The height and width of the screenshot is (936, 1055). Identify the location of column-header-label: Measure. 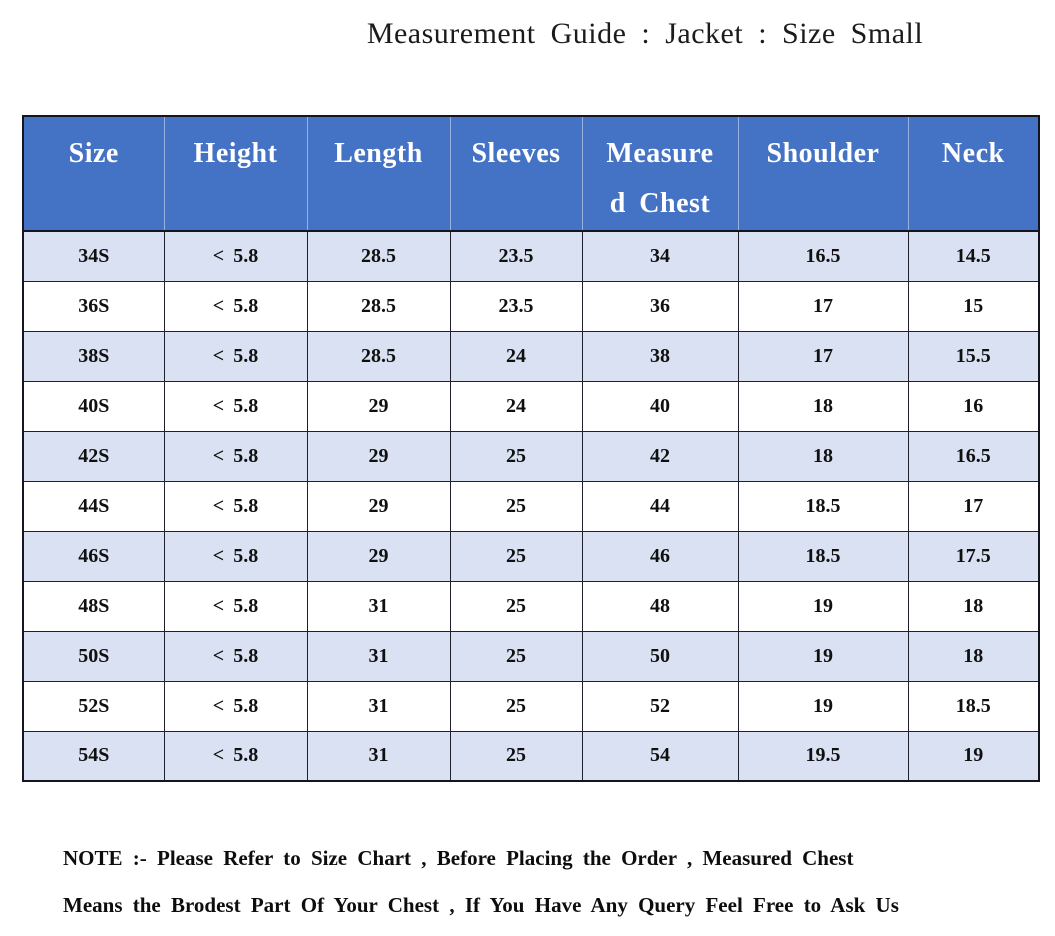
(660, 153).